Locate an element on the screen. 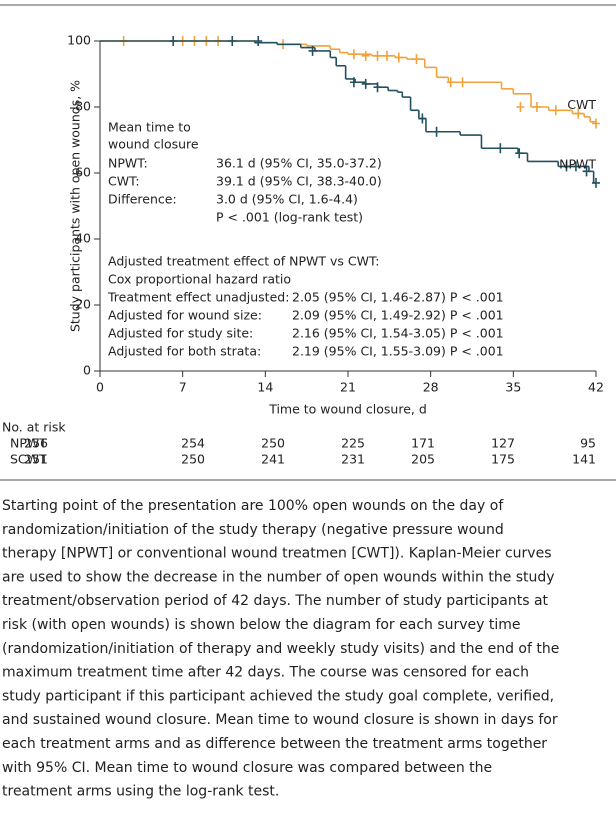  x-tick-label: 28 is located at coordinates (431, 387).